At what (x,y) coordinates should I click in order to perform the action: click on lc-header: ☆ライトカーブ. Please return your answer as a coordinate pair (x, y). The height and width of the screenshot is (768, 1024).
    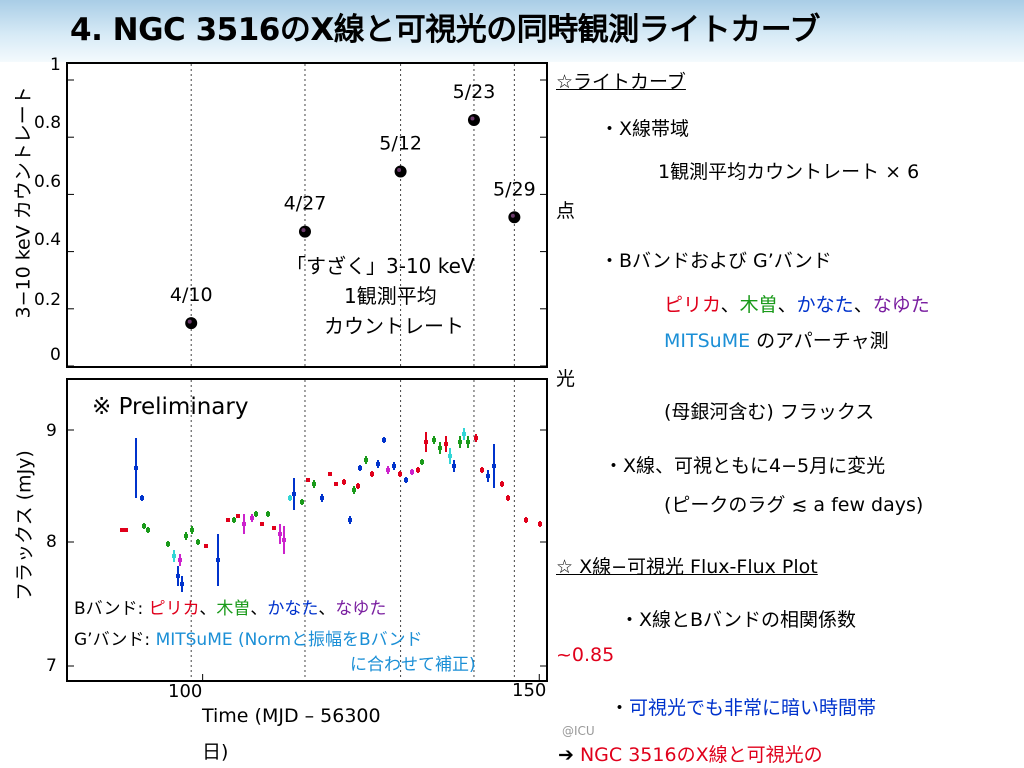
    Looking at the image, I should click on (621, 82).